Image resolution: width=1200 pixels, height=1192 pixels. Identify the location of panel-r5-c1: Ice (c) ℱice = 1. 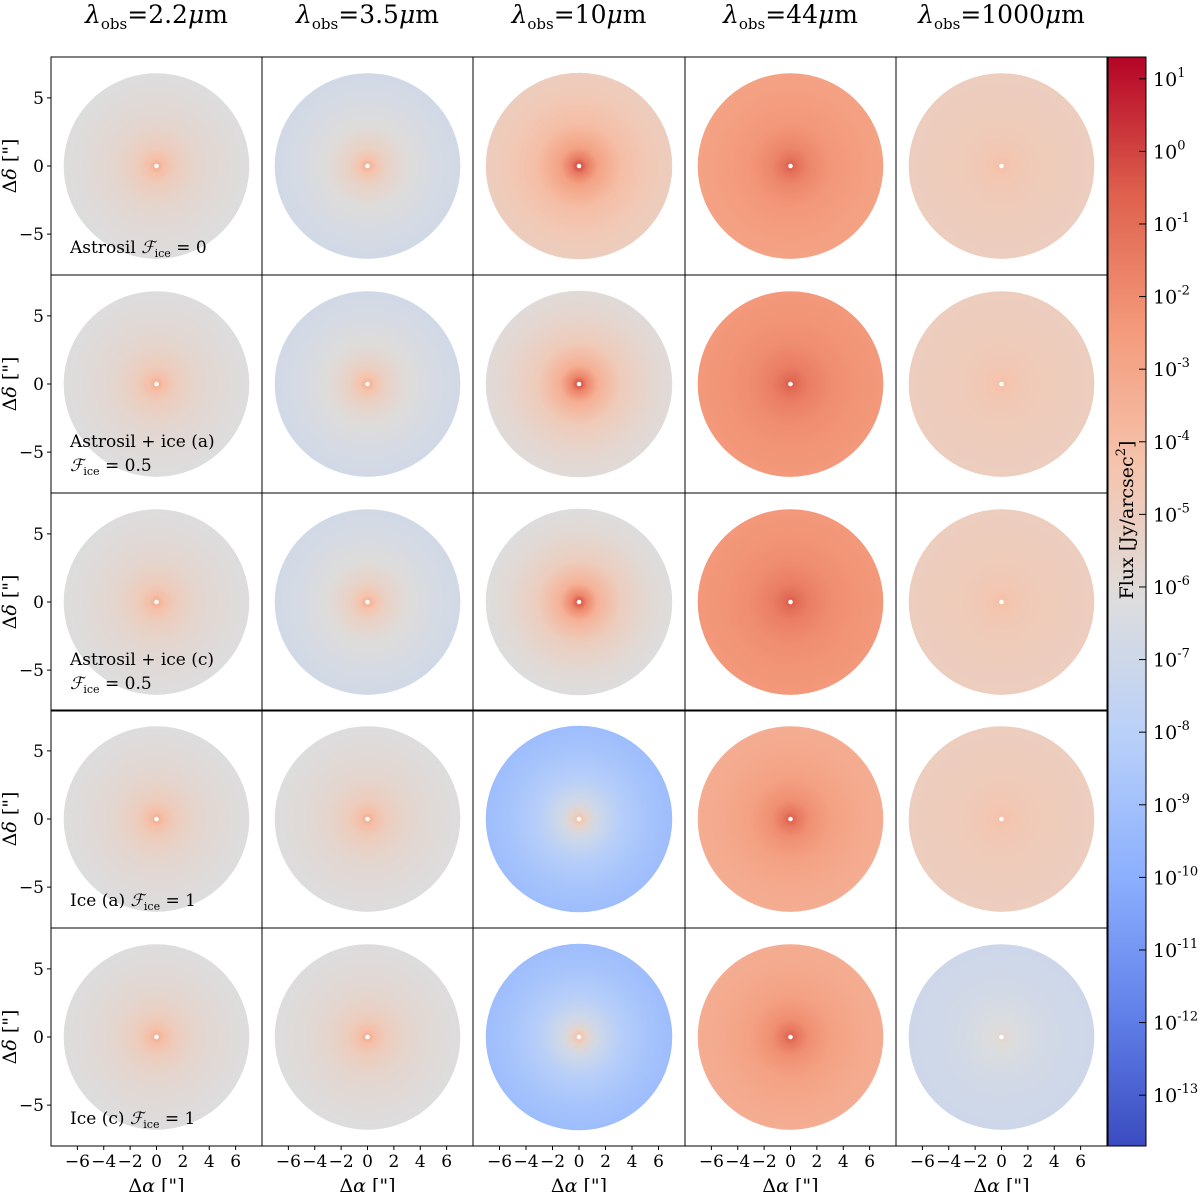
(156, 1037).